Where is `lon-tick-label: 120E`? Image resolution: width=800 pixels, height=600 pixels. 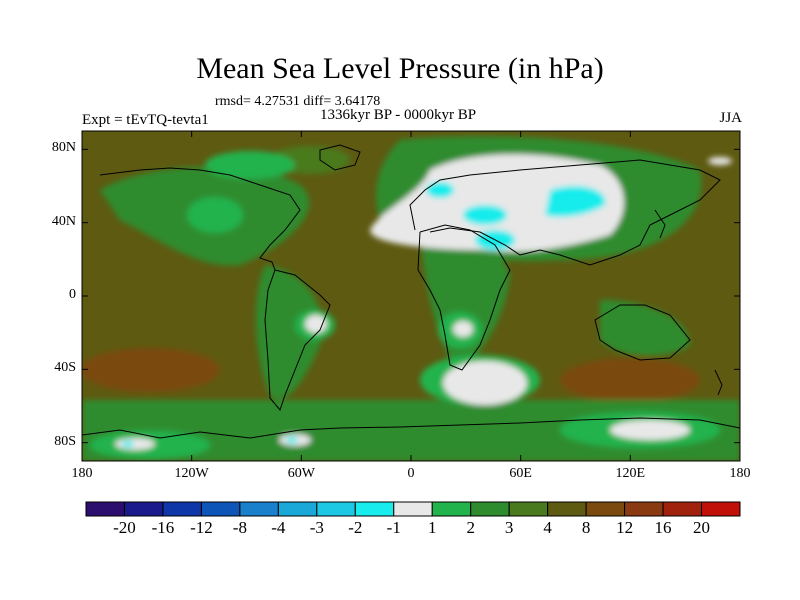
lon-tick-label: 120E is located at coordinates (630, 473).